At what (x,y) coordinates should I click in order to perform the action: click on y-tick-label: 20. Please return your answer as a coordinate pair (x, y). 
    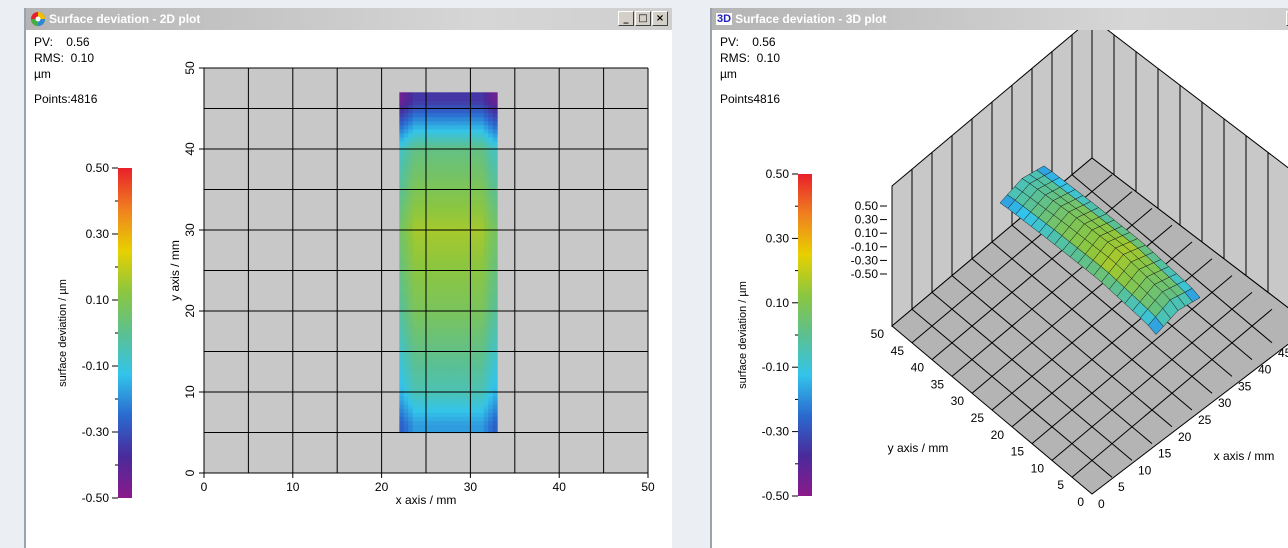
    Looking at the image, I should click on (190, 311).